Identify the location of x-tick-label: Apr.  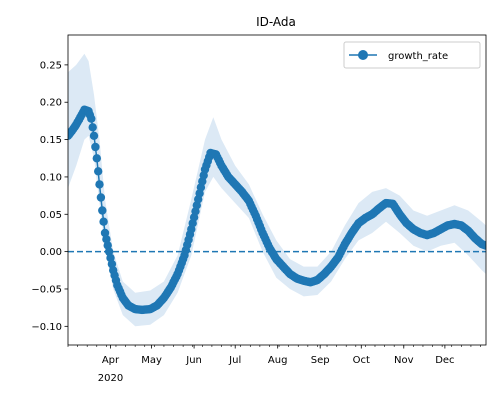
(111, 360).